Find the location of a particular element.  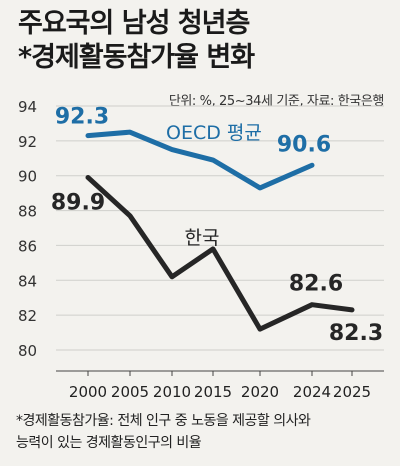

data-label-0-2024: 90.6 is located at coordinates (304, 144).